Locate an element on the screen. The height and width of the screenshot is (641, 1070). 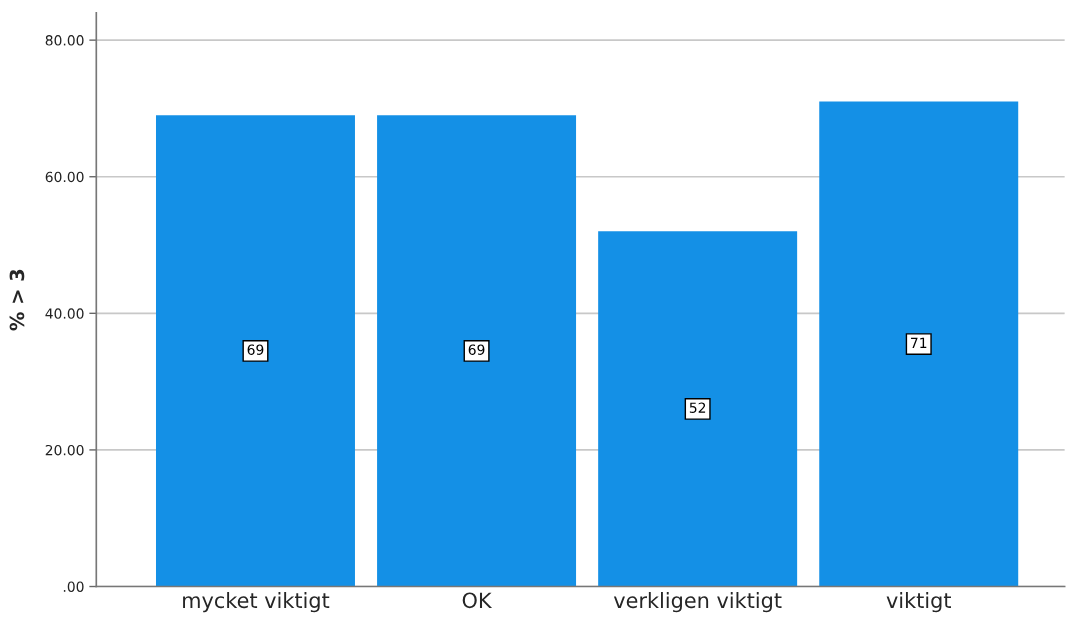
y-tick-label: 40.00 is located at coordinates (64, 313).